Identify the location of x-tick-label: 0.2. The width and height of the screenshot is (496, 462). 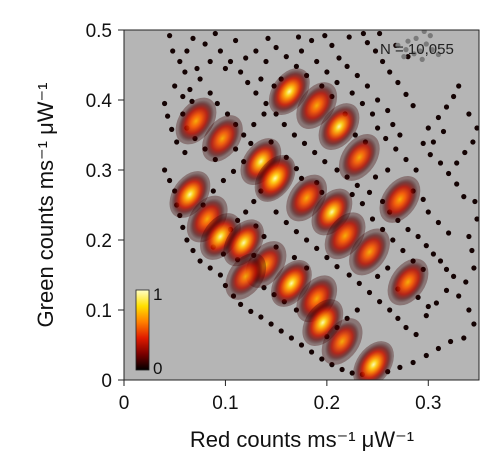
(327, 403).